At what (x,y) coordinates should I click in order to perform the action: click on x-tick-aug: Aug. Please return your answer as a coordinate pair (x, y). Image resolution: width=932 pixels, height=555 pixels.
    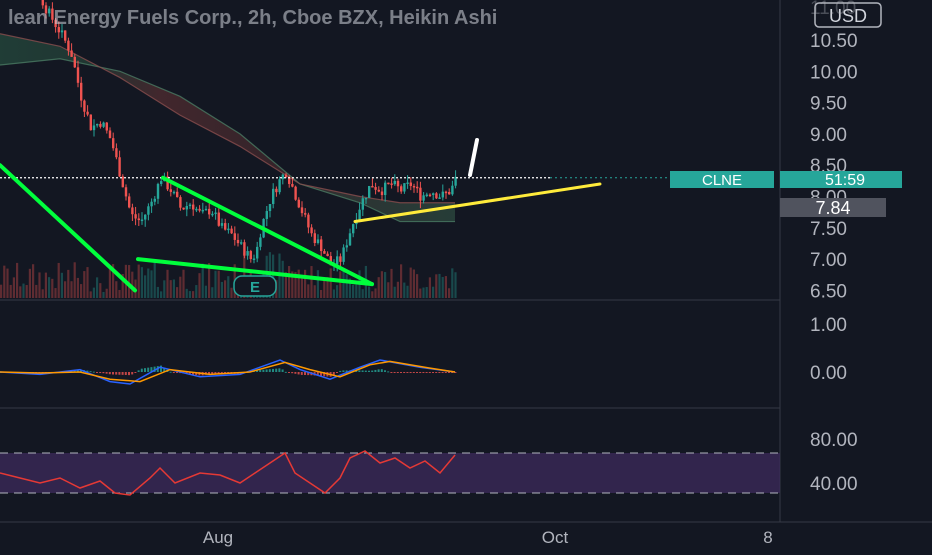
    Looking at the image, I should click on (218, 537).